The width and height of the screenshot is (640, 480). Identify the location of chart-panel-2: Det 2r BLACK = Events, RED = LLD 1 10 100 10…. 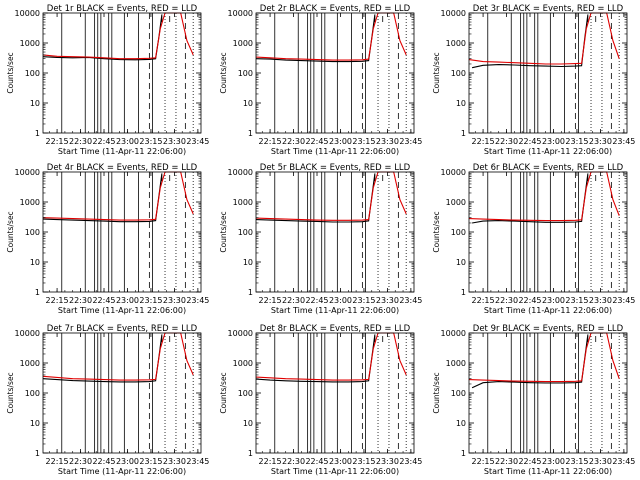
(320, 80).